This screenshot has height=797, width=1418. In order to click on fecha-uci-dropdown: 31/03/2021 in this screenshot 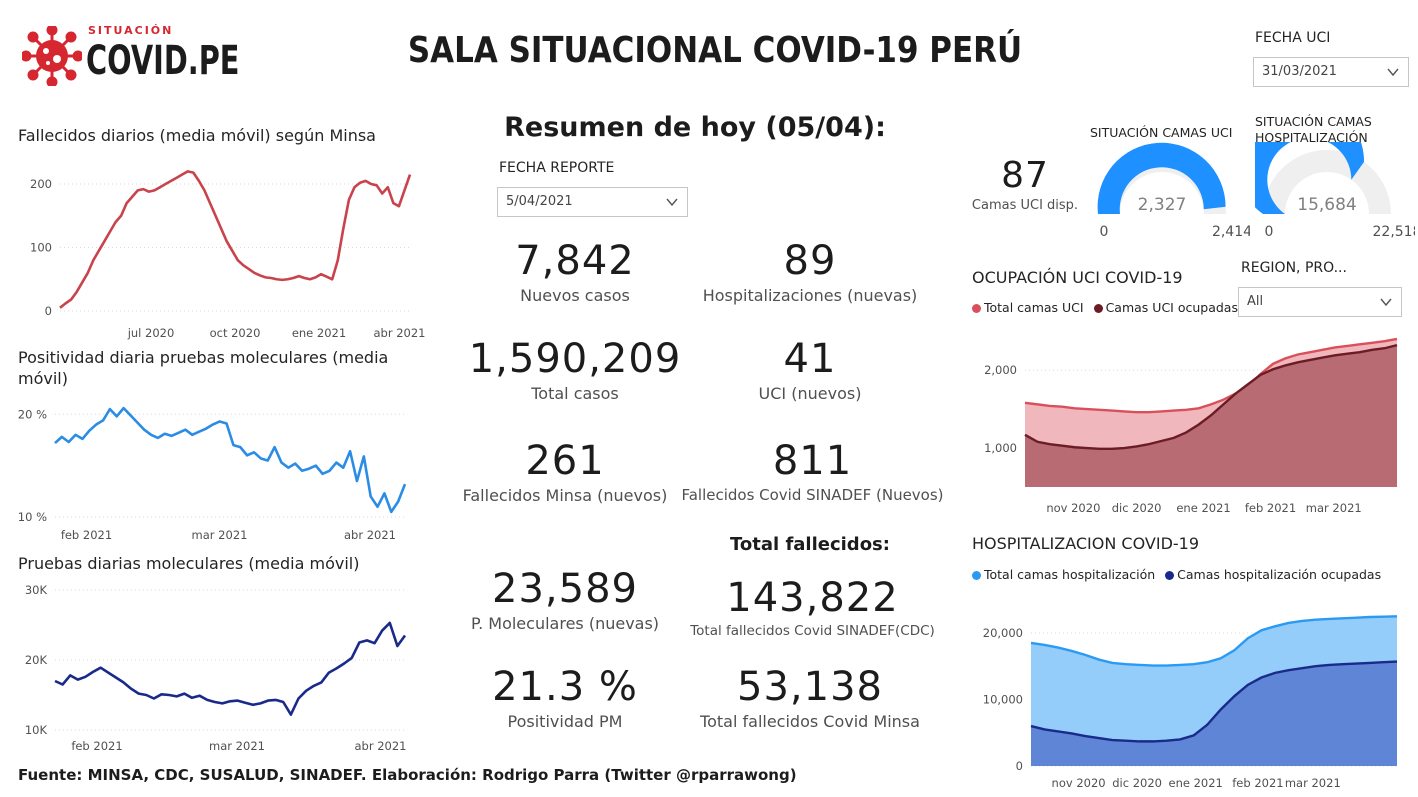, I will do `click(1331, 72)`.